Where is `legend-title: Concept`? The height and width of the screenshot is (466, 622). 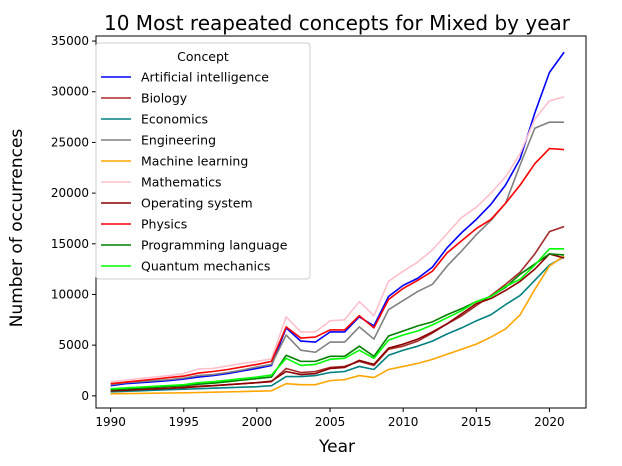
legend-title: Concept is located at coordinates (203, 56).